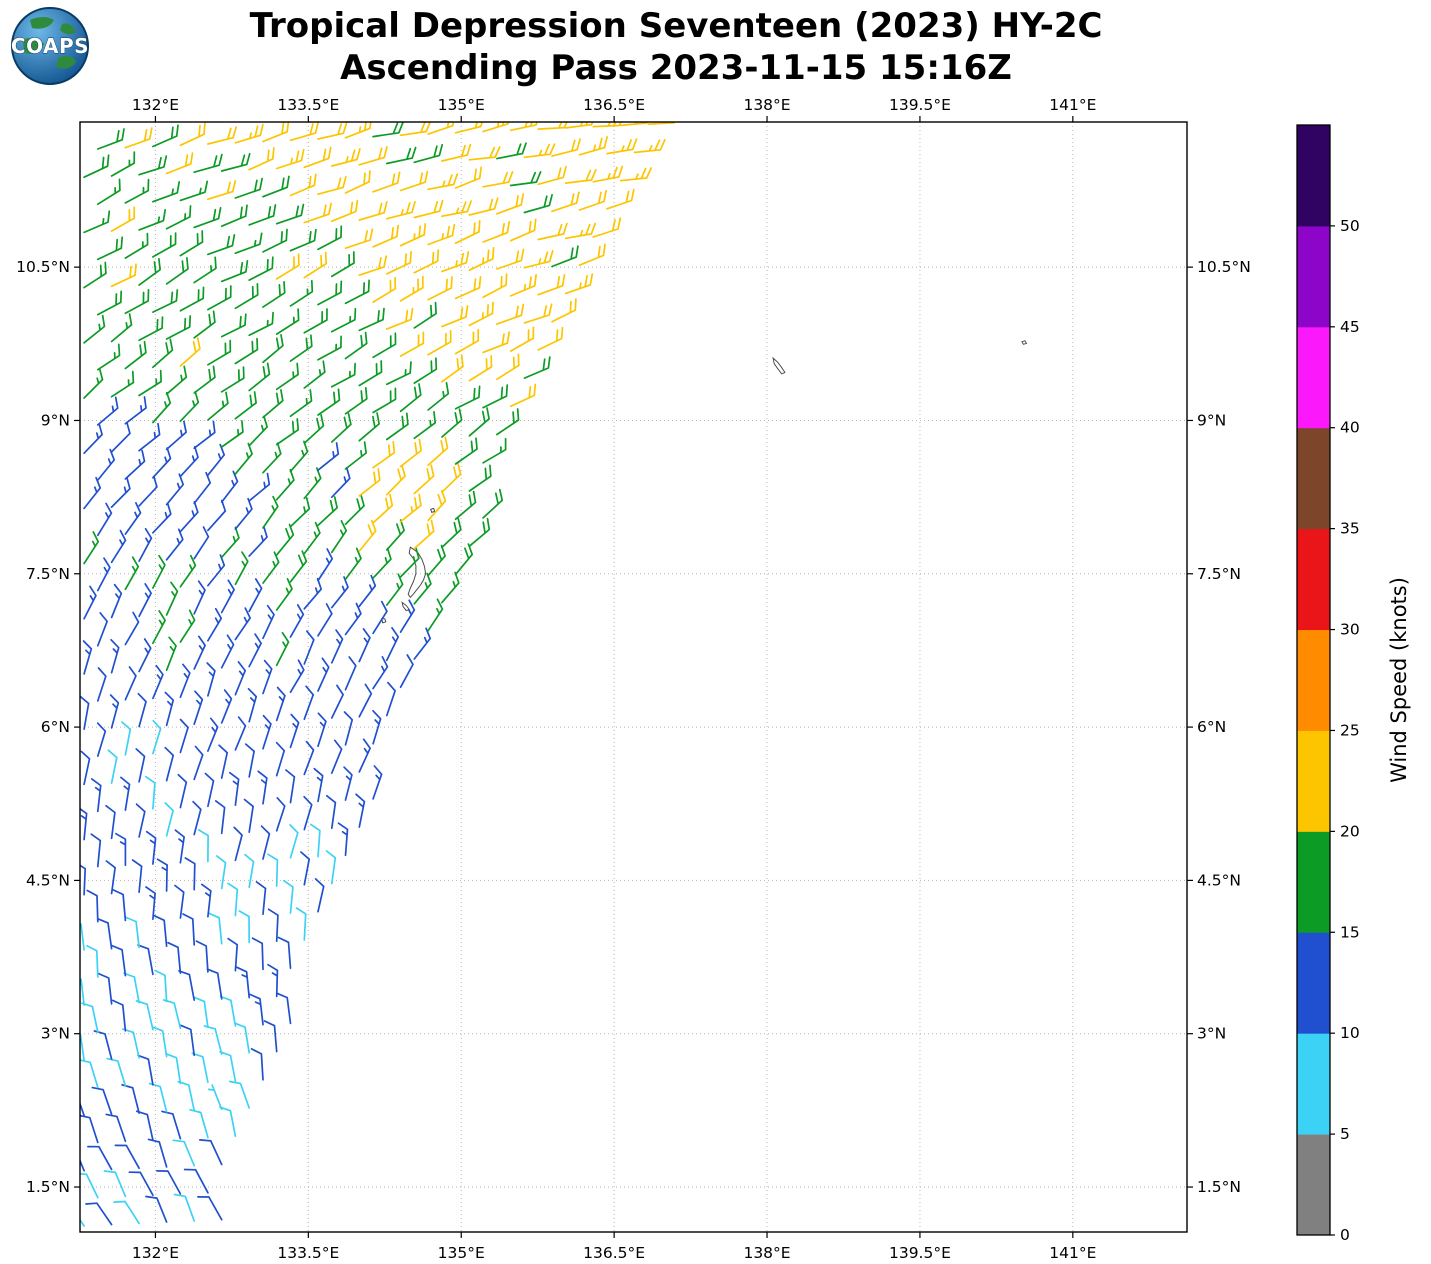 The width and height of the screenshot is (1431, 1264). What do you see at coordinates (1211, 420) in the screenshot?
I see `y-tick-label-right: 9°N` at bounding box center [1211, 420].